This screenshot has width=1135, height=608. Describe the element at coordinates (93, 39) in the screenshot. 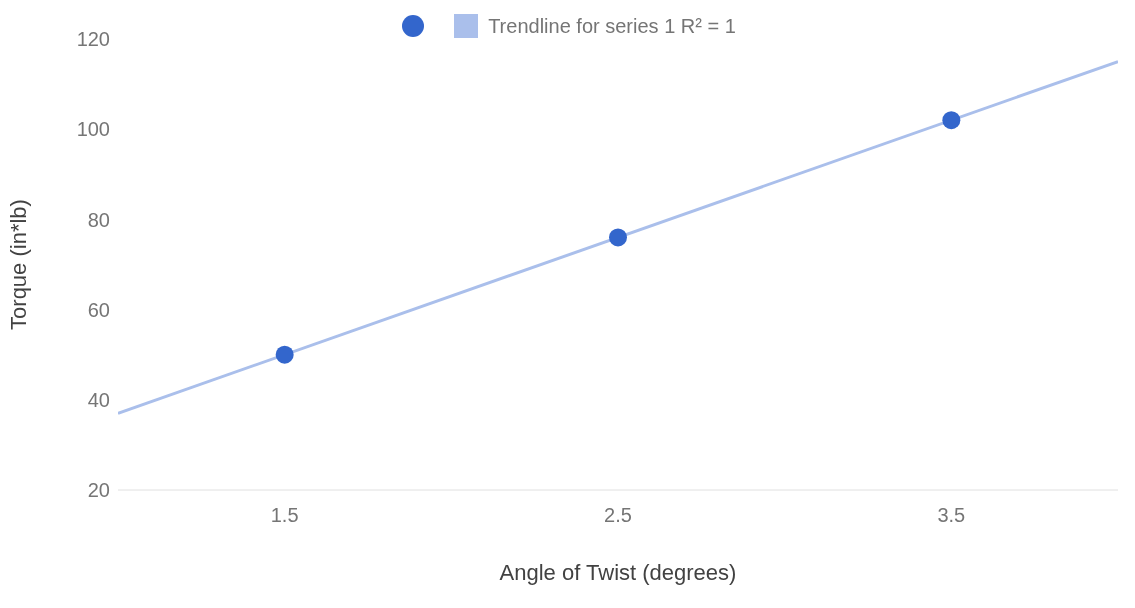

I see `y-tick-label: 120` at that location.